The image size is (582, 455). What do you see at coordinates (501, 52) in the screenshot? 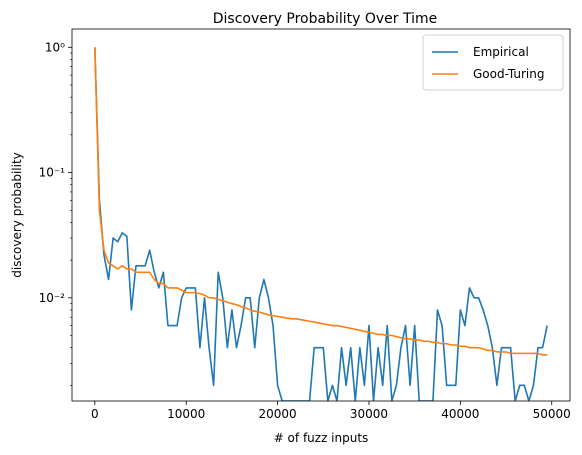
I see `legend-label-empirical: Empirical` at bounding box center [501, 52].